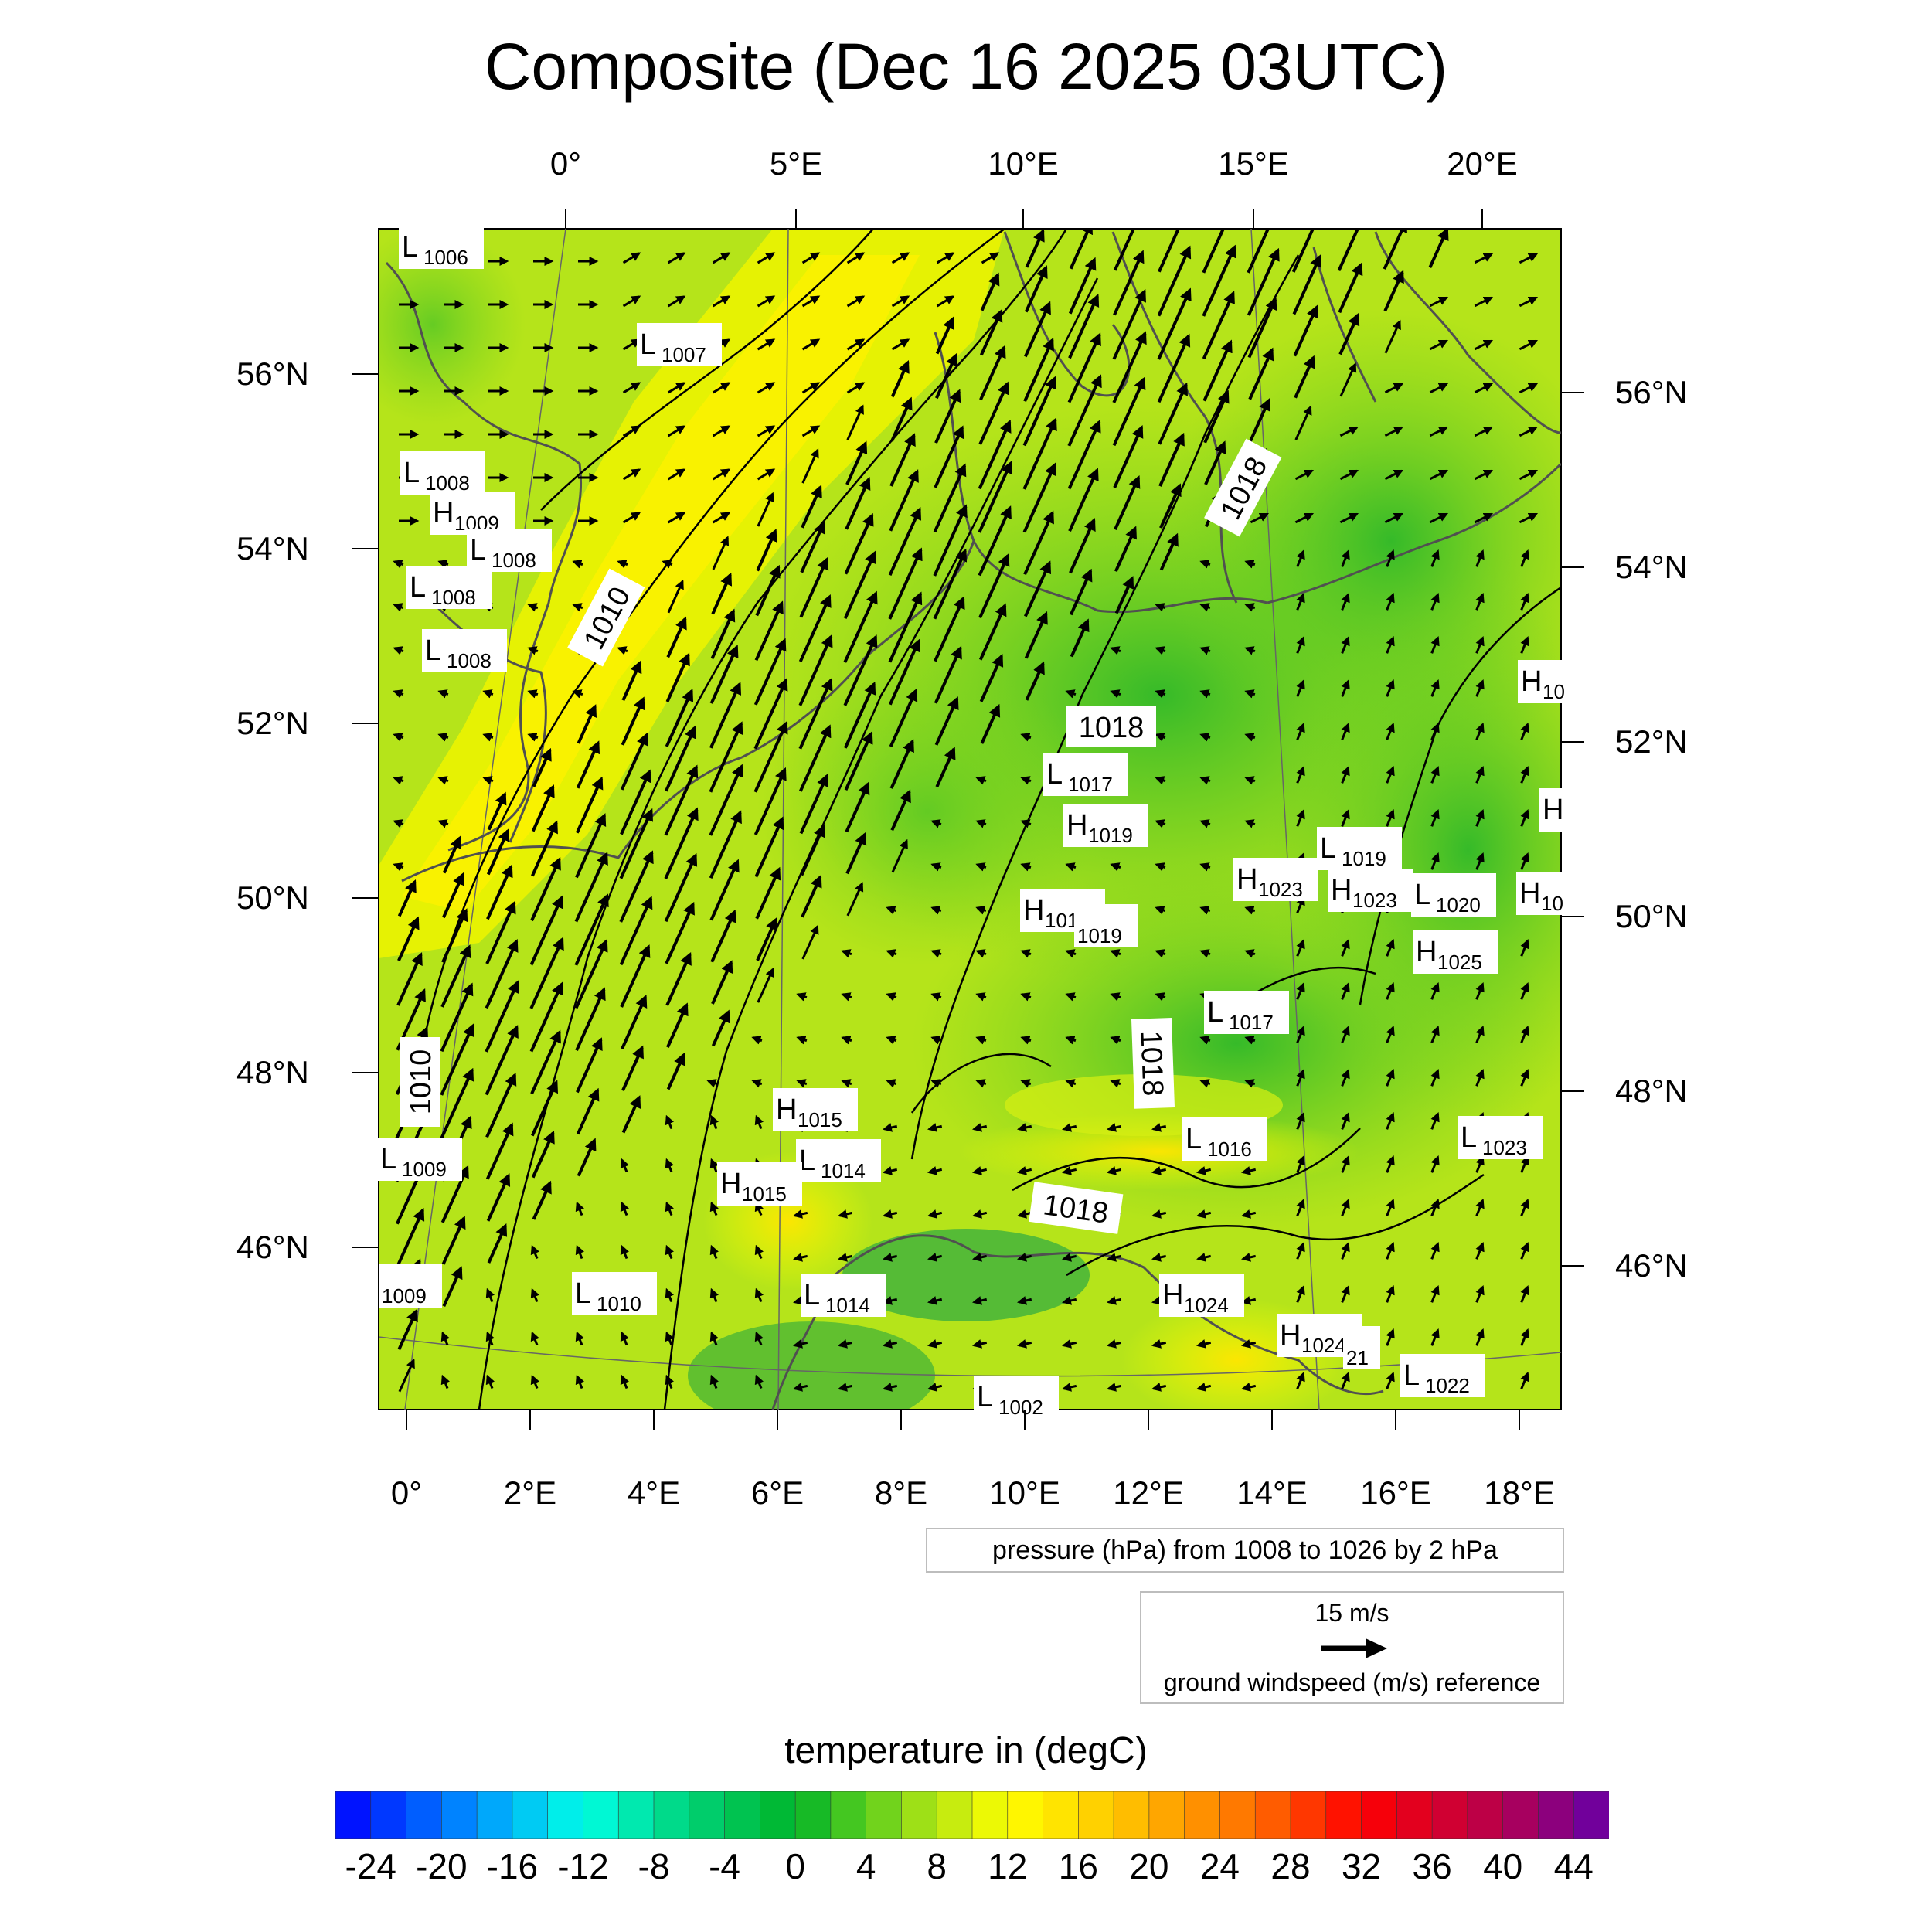 The image size is (1932, 1932). Describe the element at coordinates (1503, 1866) in the screenshot. I see `colorbar-tick-label: 40` at that location.